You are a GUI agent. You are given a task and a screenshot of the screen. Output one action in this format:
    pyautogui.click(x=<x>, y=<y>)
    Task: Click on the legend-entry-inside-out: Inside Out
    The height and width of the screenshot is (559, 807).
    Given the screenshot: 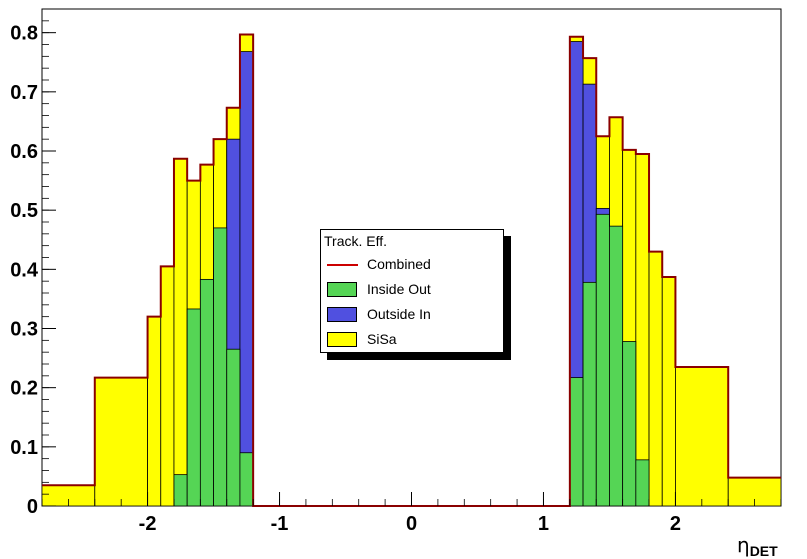 What is the action you would take?
    pyautogui.click(x=415, y=290)
    